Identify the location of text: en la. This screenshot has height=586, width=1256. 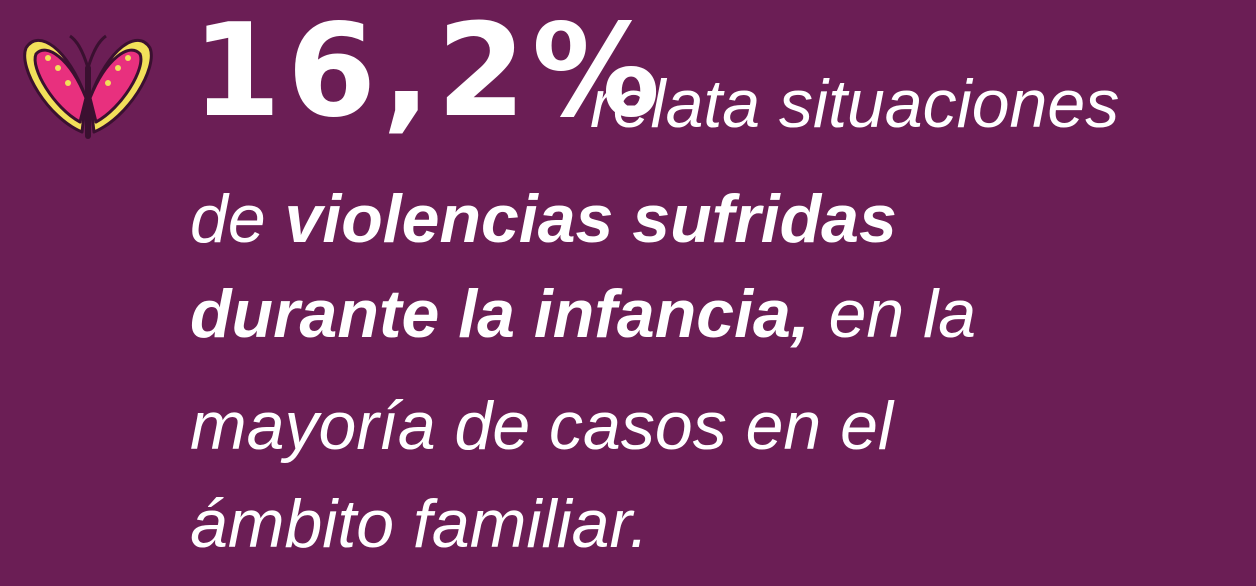
(893, 314).